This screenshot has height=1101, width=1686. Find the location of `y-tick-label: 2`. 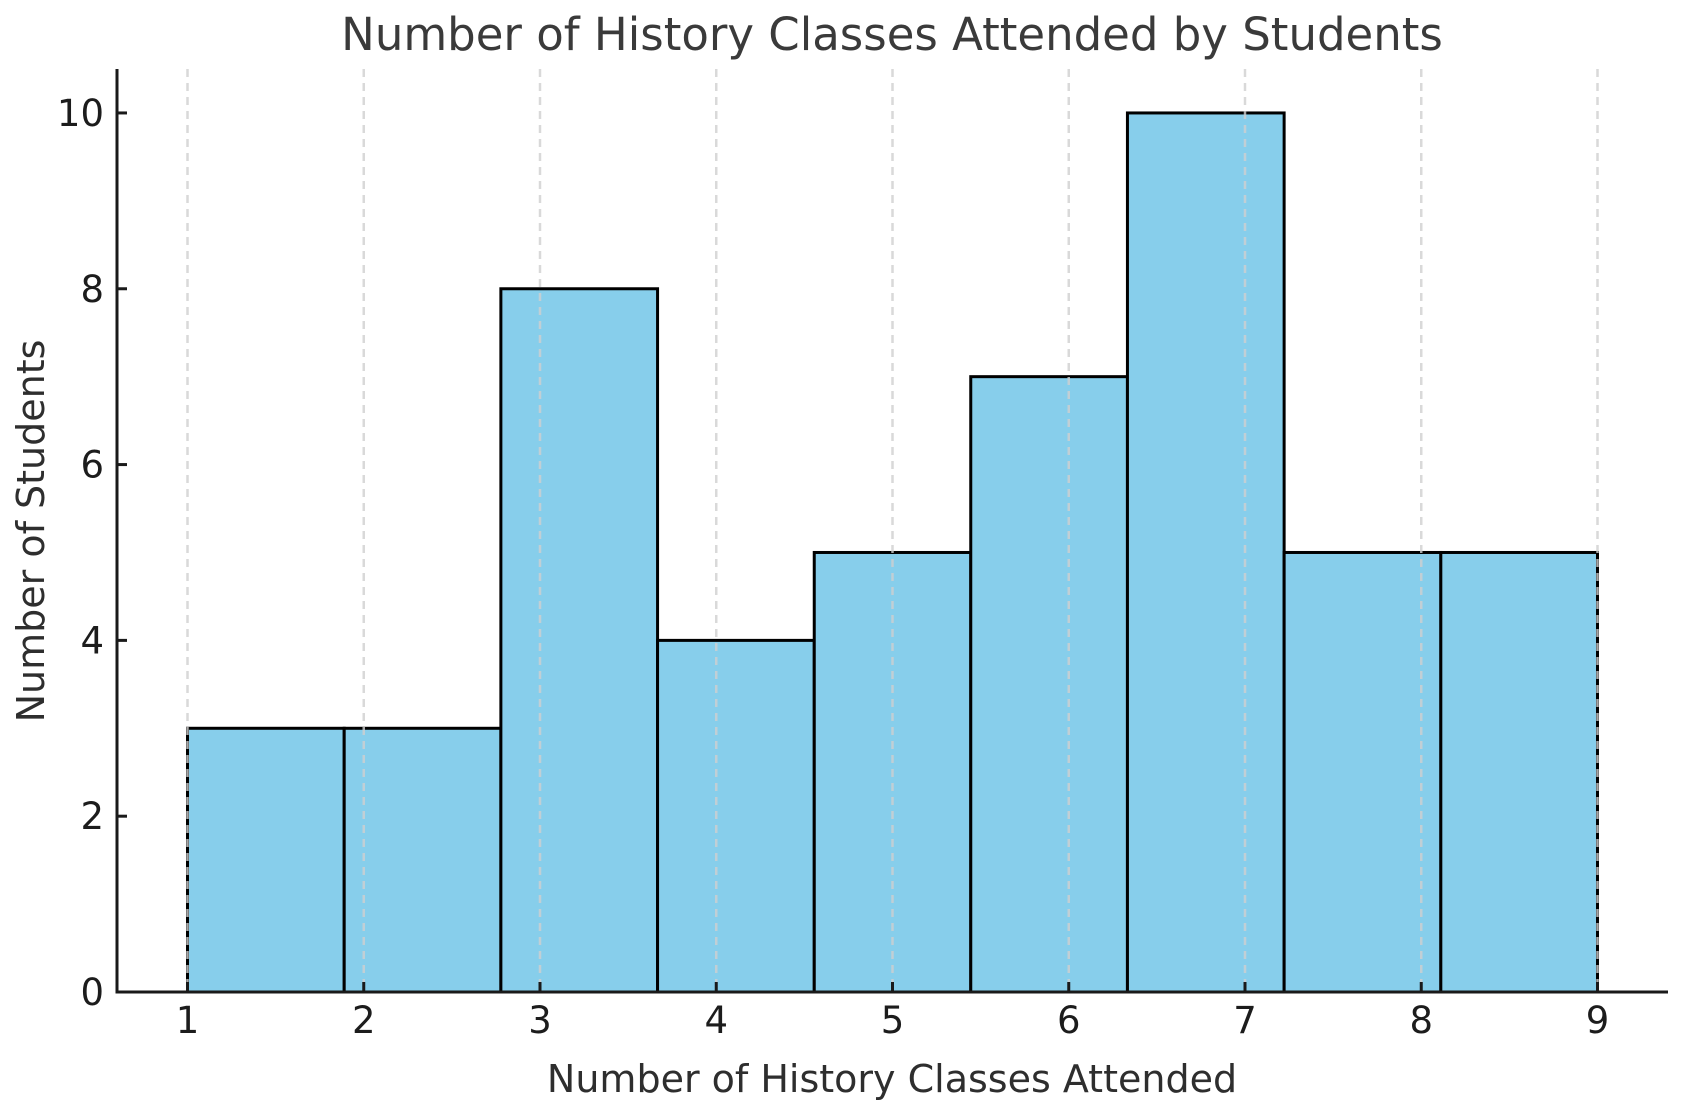

y-tick-label: 2 is located at coordinates (92, 816).